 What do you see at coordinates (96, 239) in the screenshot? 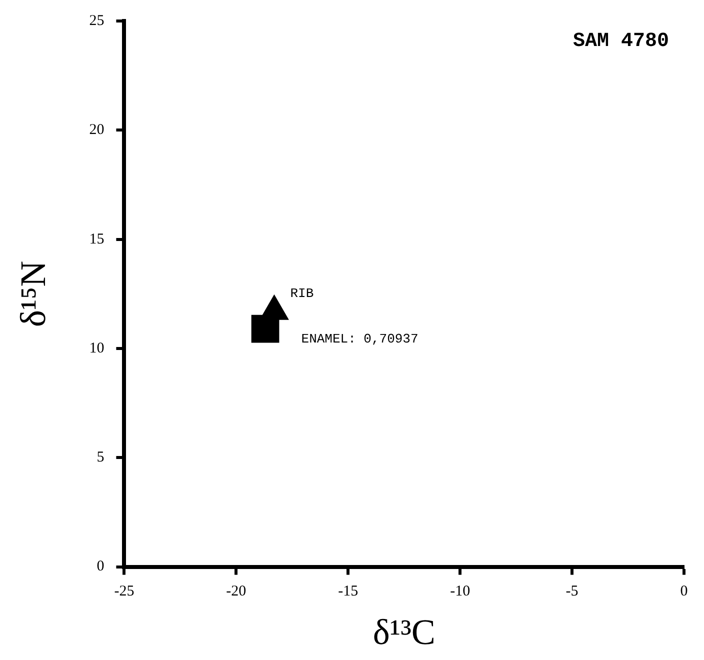
I see `y-tick-label: 15` at bounding box center [96, 239].